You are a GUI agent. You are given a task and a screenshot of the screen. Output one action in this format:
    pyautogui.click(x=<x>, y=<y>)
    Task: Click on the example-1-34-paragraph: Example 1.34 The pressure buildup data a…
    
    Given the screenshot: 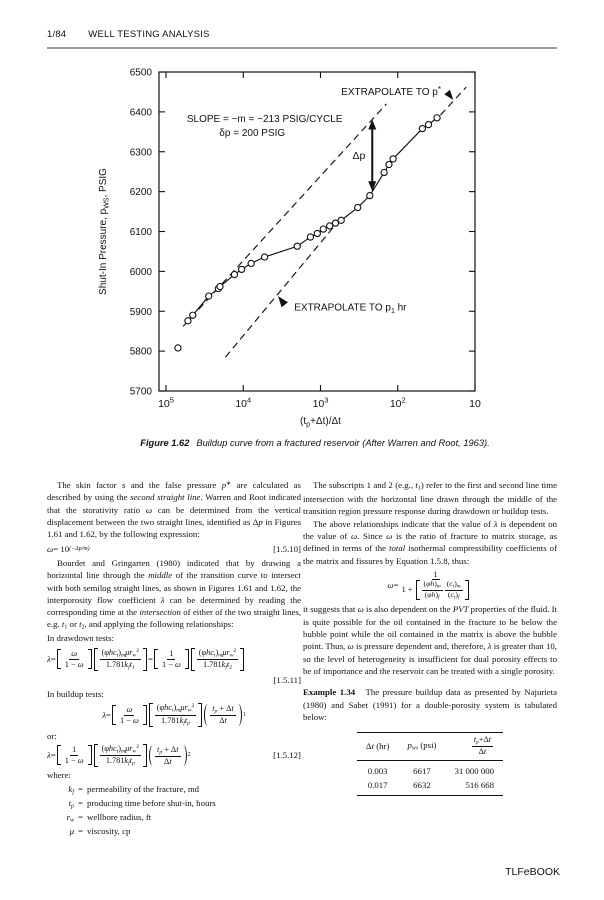 What is the action you would take?
    pyautogui.click(x=430, y=704)
    